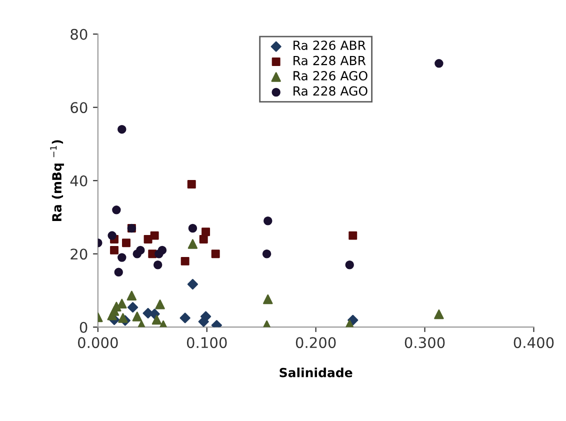 The height and width of the screenshot is (421, 566). What do you see at coordinates (331, 91) in the screenshot?
I see `legend-label: Ra 228 AGO` at bounding box center [331, 91].